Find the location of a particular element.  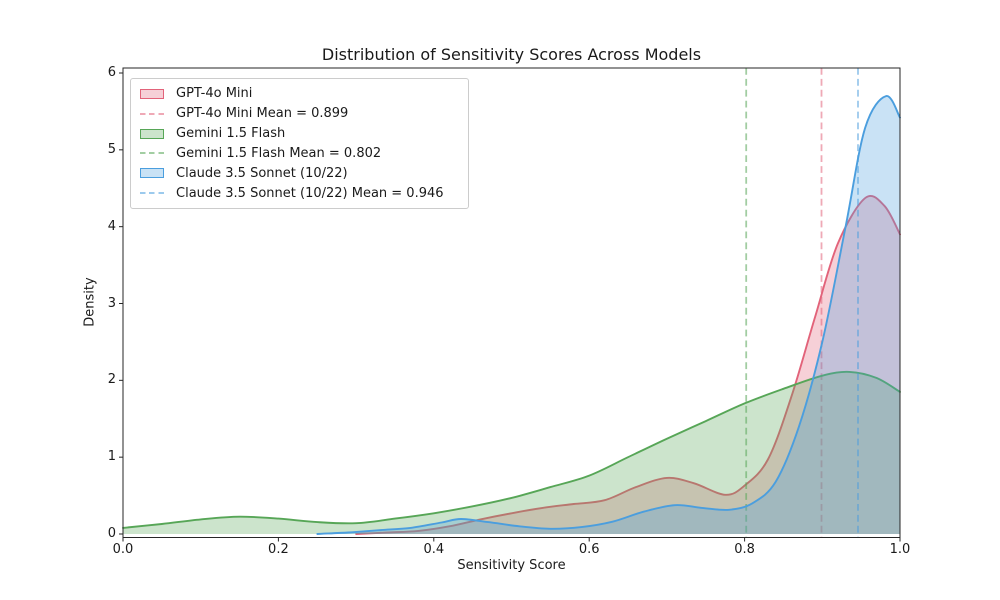

y-tick-label: 4 is located at coordinates (111, 226).